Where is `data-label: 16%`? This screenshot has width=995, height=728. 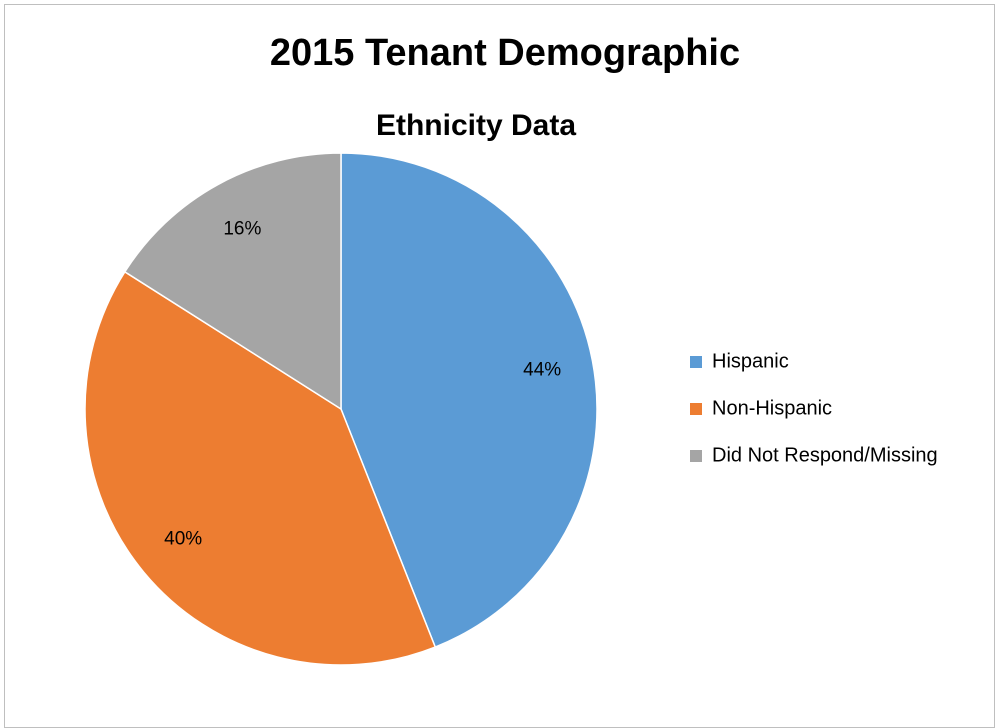 data-label: 16% is located at coordinates (242, 229).